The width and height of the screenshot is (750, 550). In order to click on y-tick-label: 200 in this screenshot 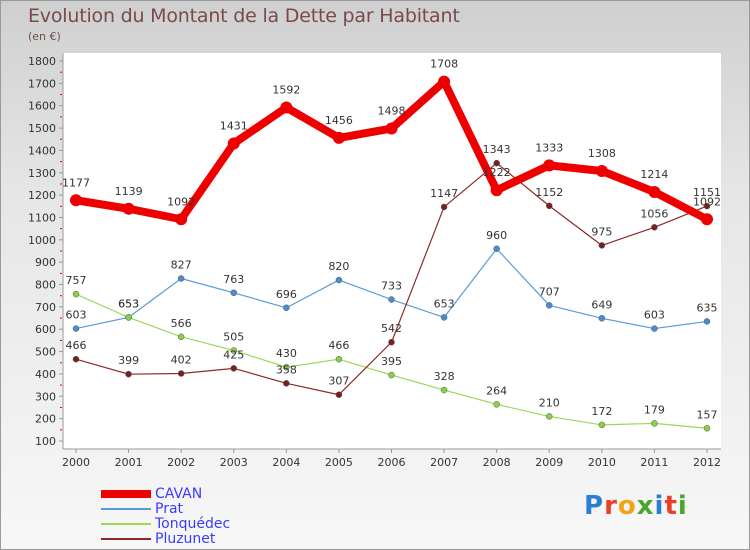, I will do `click(45, 419)`.